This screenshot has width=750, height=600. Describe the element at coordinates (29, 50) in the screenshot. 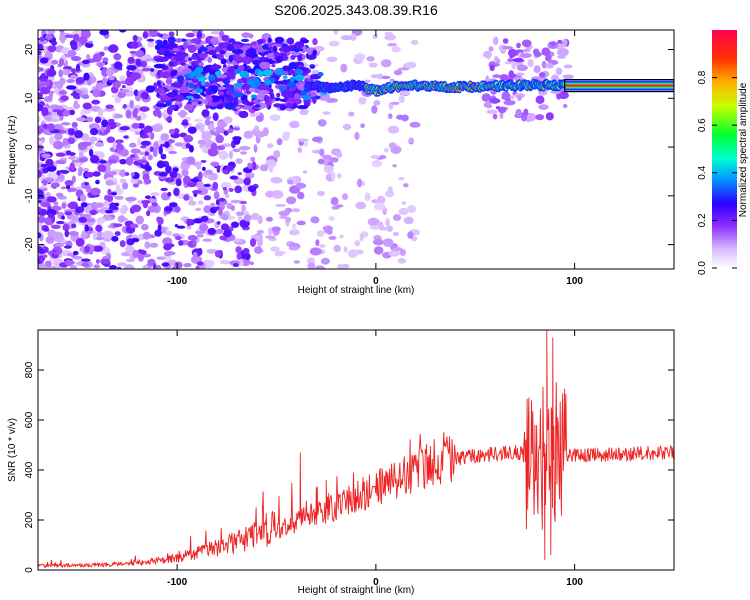

I see `spectrogram-y-tick-label: 20` at that location.